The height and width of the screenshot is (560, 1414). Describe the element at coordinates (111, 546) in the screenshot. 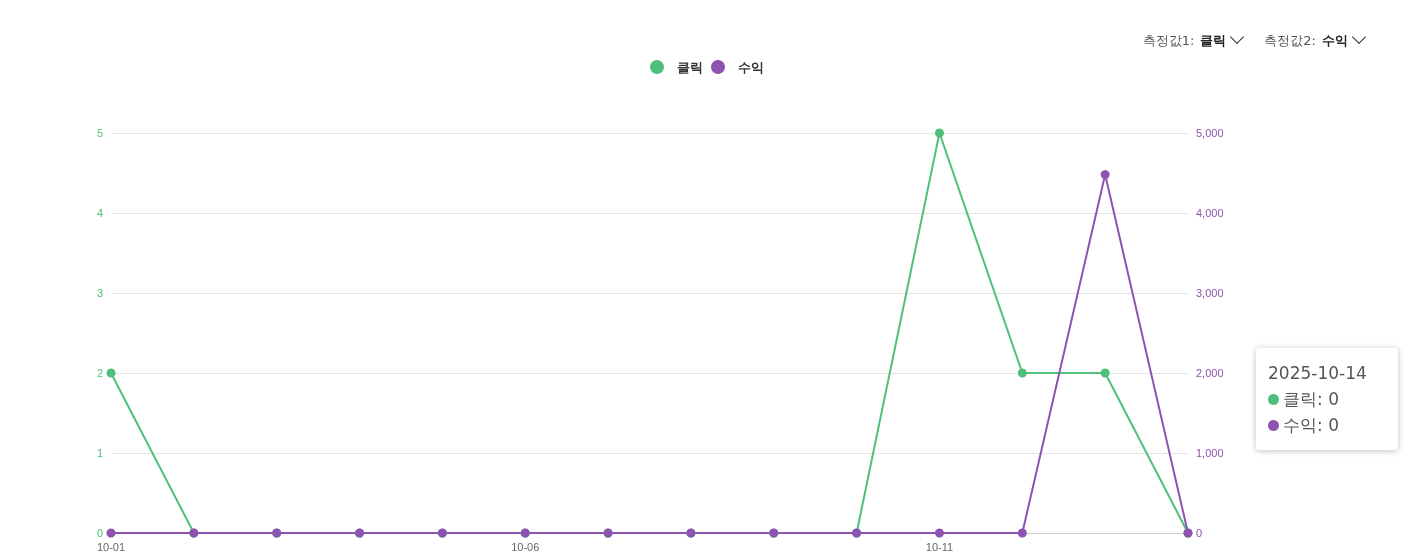

I see `x-tick-label: 10-01` at that location.